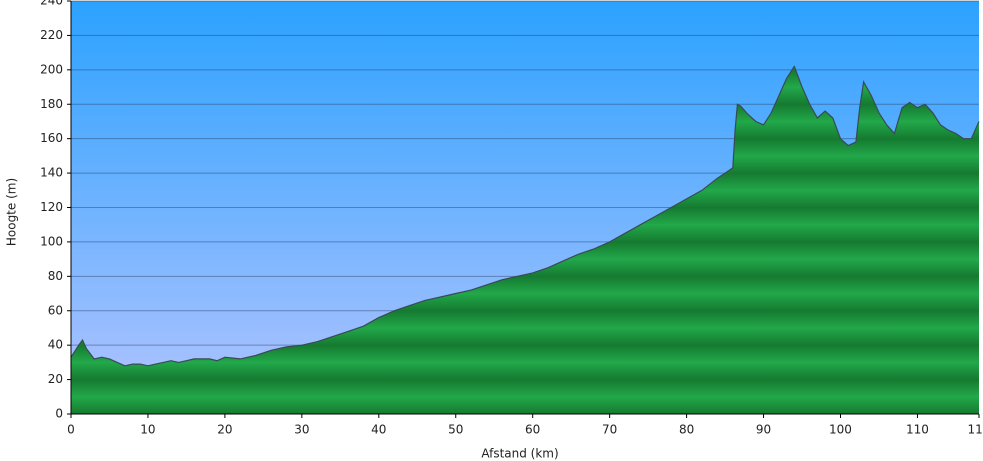  What do you see at coordinates (51, 104) in the screenshot?
I see `y-tick-label: 180` at bounding box center [51, 104].